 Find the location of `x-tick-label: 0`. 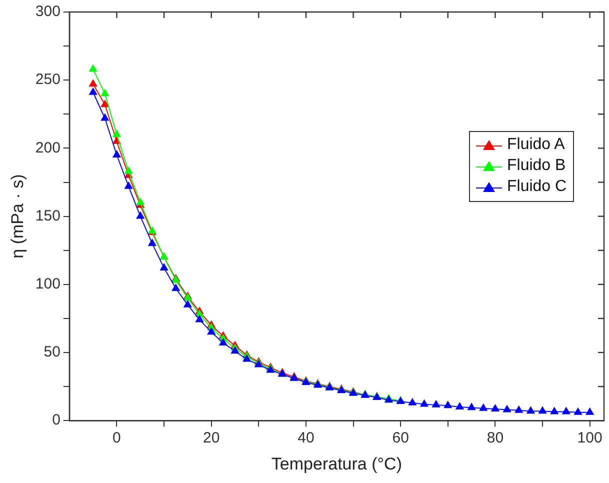

x-tick-label: 0 is located at coordinates (116, 438).